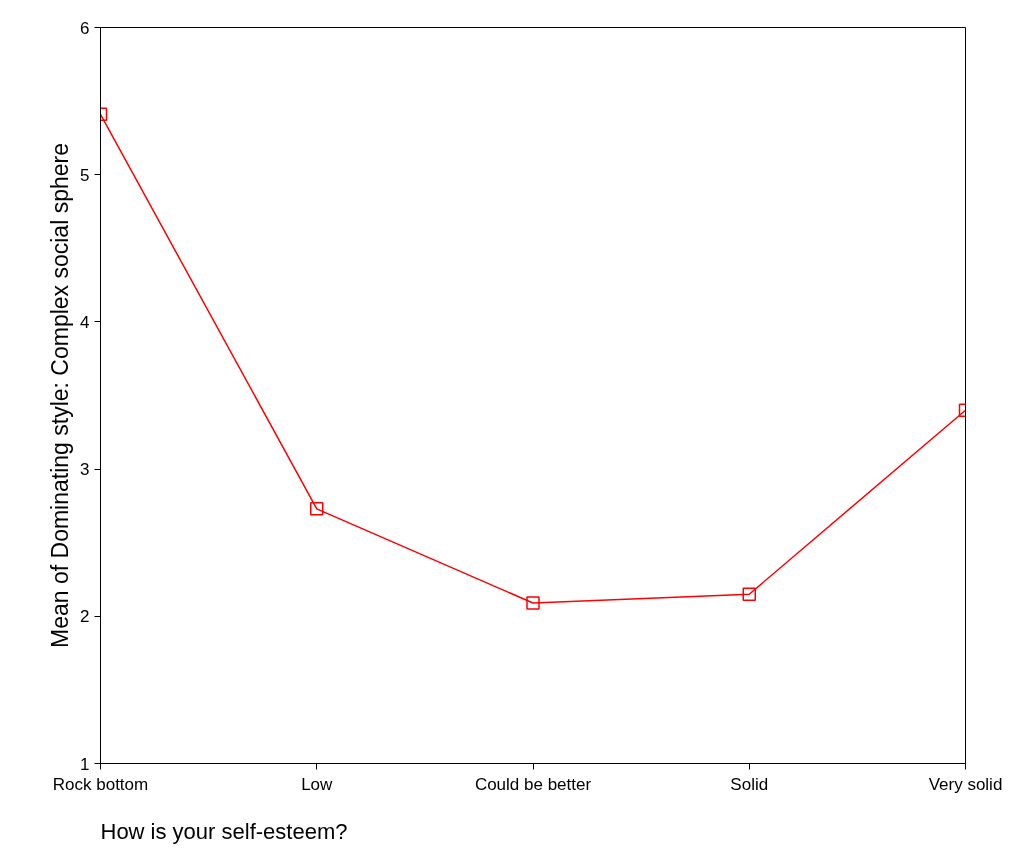  Describe the element at coordinates (85, 28) in the screenshot. I see `y-tick-label: 6` at that location.